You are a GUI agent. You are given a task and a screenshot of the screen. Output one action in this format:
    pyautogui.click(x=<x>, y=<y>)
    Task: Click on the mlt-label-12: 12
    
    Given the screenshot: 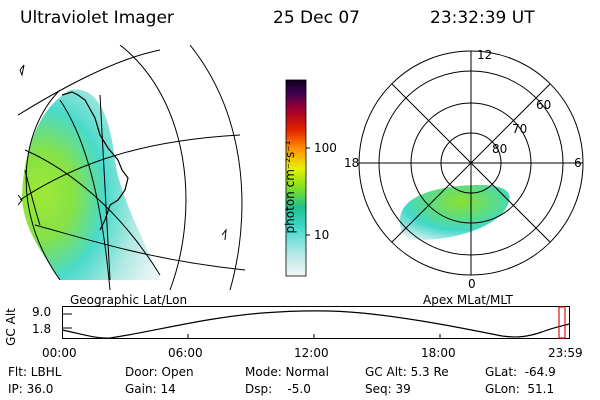 What is the action you would take?
    pyautogui.click(x=484, y=55)
    